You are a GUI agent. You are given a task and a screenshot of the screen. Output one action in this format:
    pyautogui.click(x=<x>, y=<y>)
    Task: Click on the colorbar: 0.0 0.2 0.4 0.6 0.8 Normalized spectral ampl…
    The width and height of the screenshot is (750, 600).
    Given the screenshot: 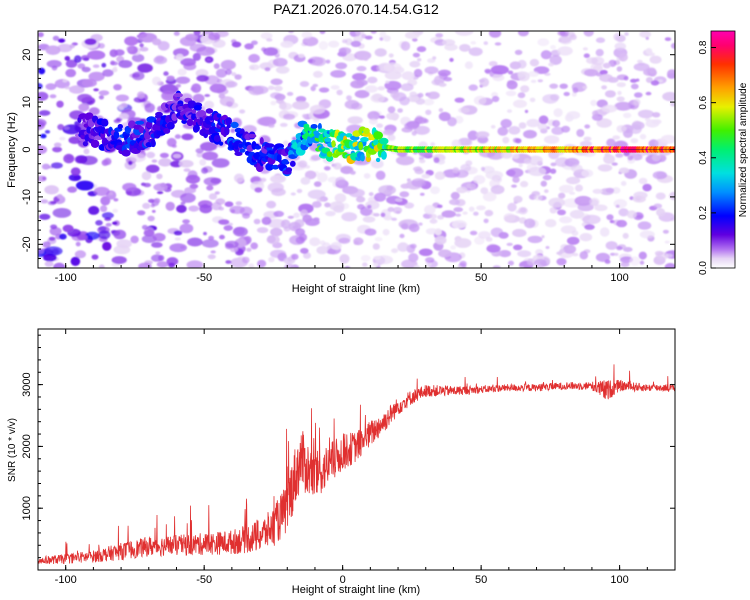 What is the action you would take?
    pyautogui.click(x=723, y=152)
    